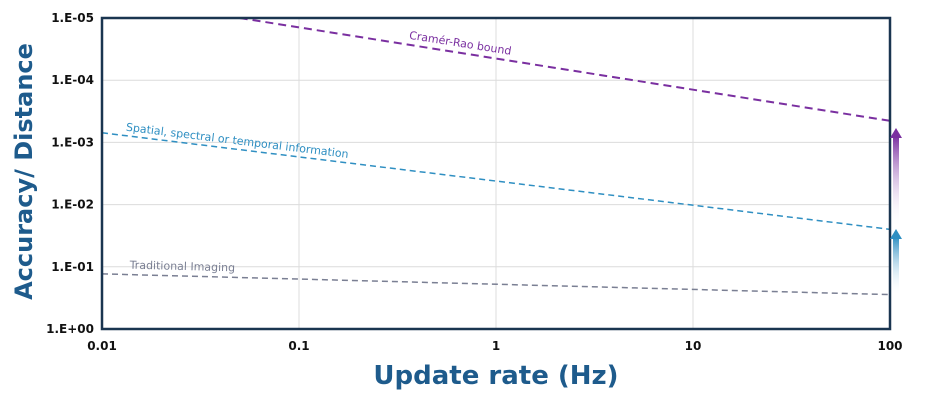 This screenshot has height=415, width=936. I want to click on arrows, so click(896, 212).